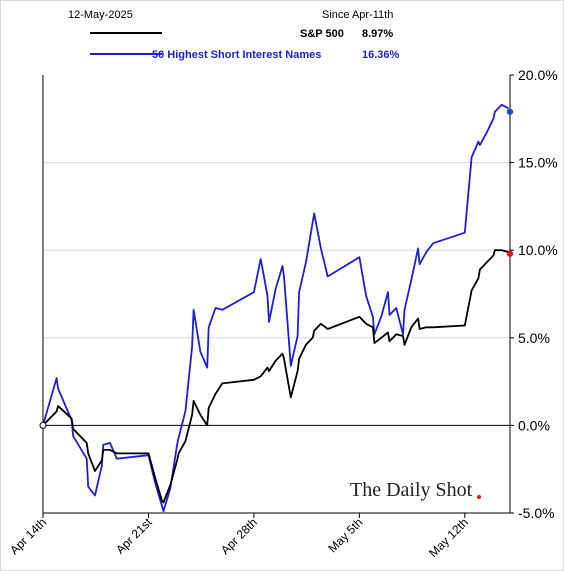 The height and width of the screenshot is (571, 564). What do you see at coordinates (538, 75) in the screenshot?
I see `y-tick-label-5: 20.0%` at bounding box center [538, 75].